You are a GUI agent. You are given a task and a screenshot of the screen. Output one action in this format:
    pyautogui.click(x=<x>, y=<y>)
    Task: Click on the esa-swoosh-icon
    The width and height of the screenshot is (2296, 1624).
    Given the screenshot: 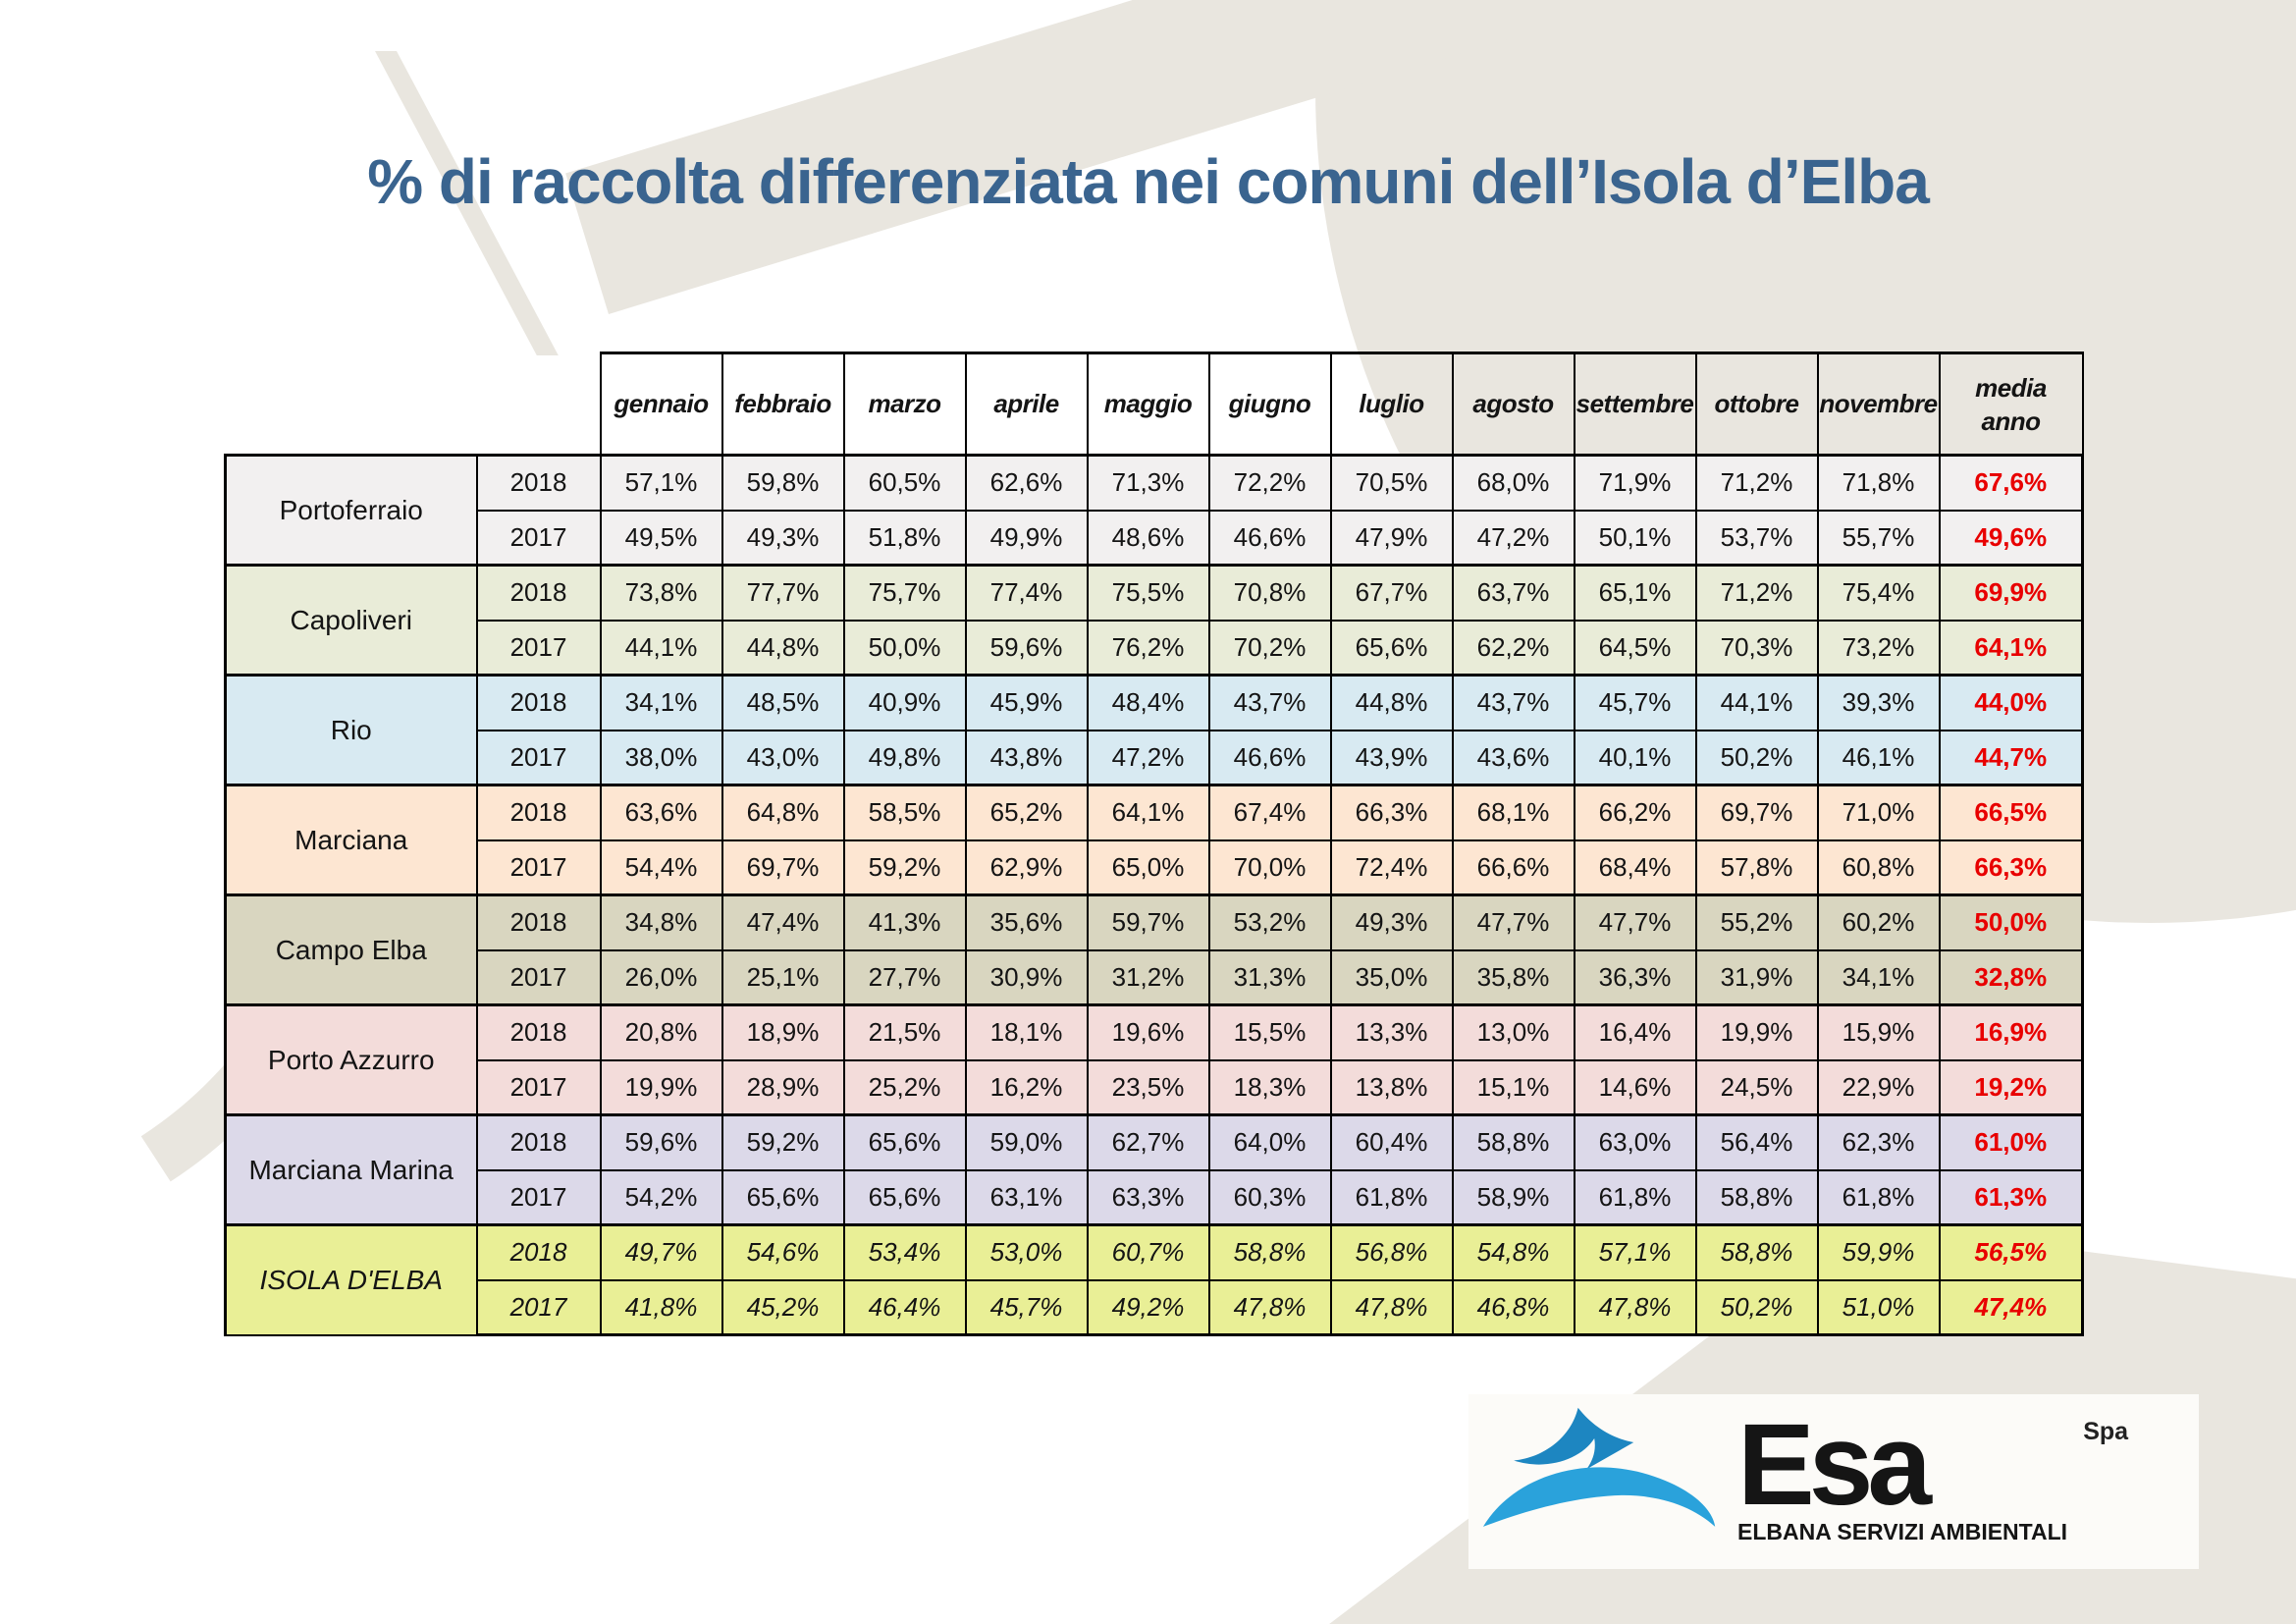 What is the action you would take?
    pyautogui.click(x=1599, y=1467)
    